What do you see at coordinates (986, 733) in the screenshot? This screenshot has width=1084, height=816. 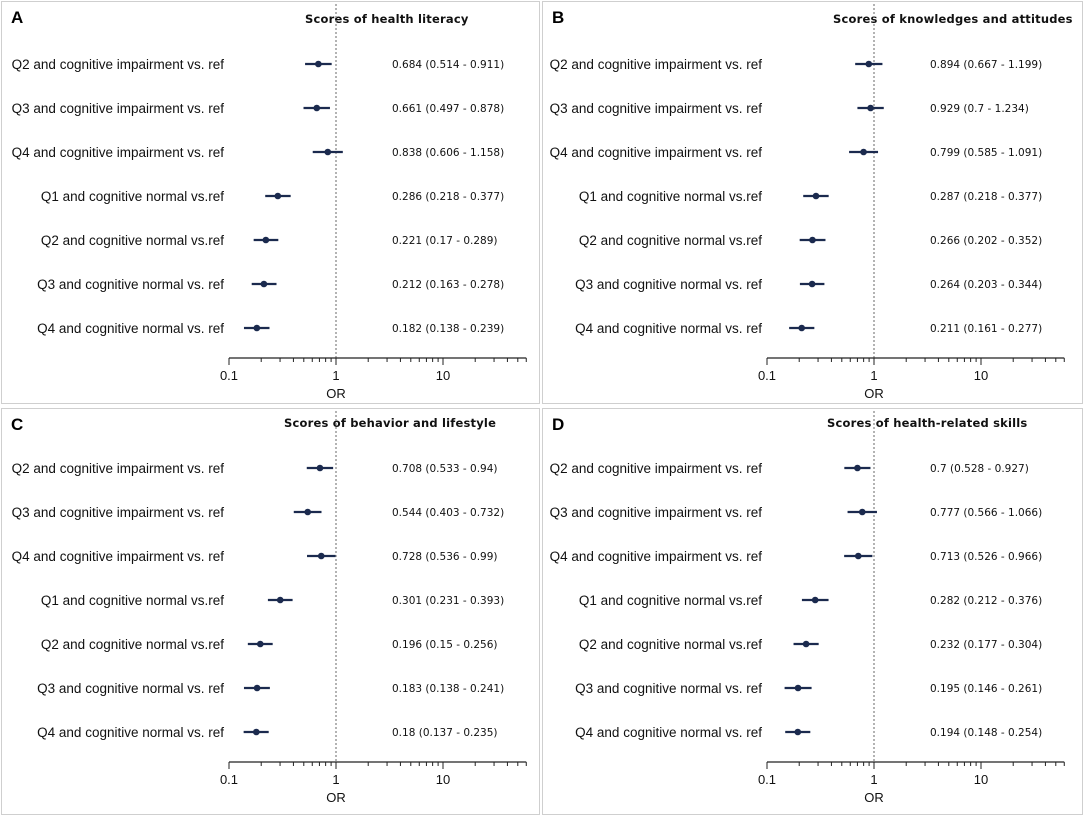 I see `or-value-label: 0.194 (0.148 - 0.254)` at bounding box center [986, 733].